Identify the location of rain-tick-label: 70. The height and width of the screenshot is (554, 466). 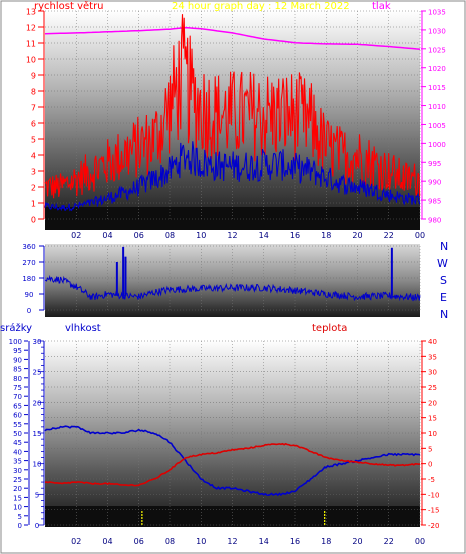
(17, 397).